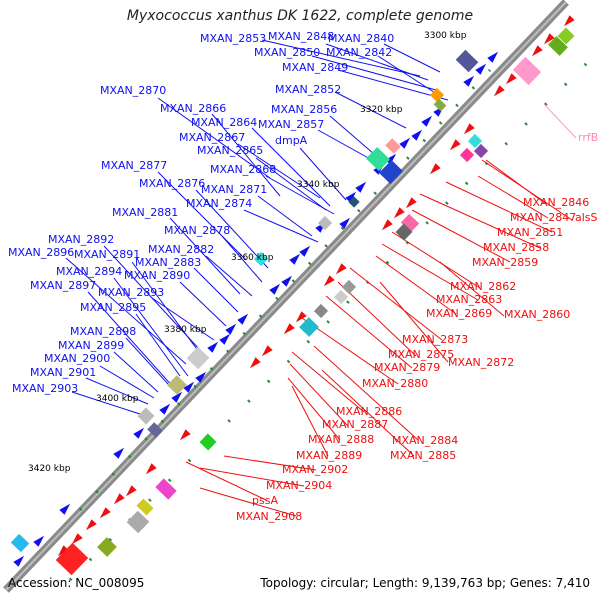 This screenshot has height=600, width=600. What do you see at coordinates (435, 339) in the screenshot?
I see `gene-label: MXAN_2873` at bounding box center [435, 339].